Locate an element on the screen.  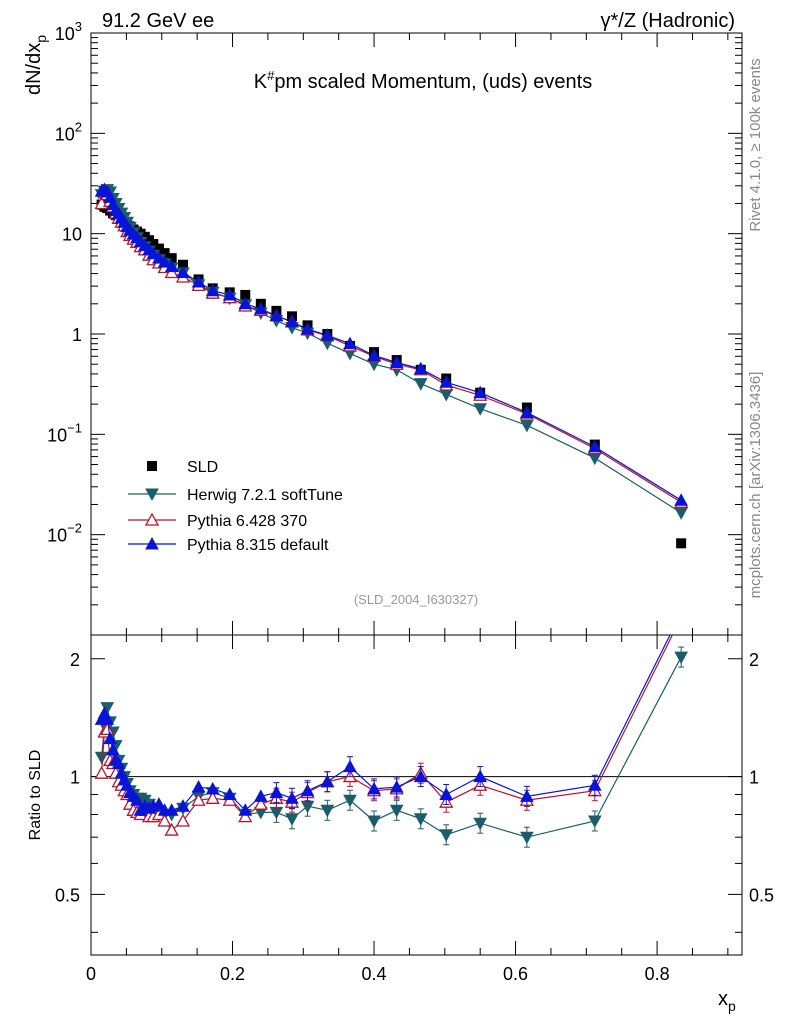
y-tick-label: 10⁻² is located at coordinates (64, 533).